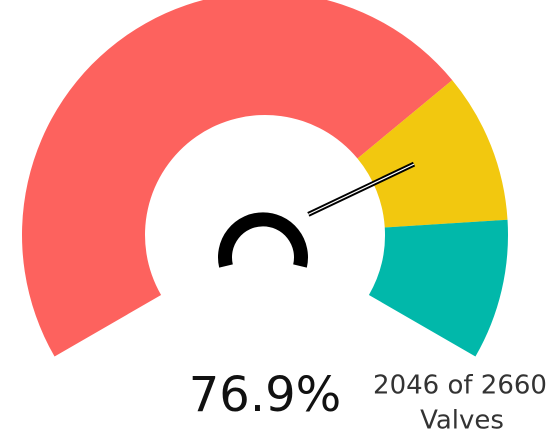  Describe the element at coordinates (263, 240) in the screenshot. I see `hub` at that location.